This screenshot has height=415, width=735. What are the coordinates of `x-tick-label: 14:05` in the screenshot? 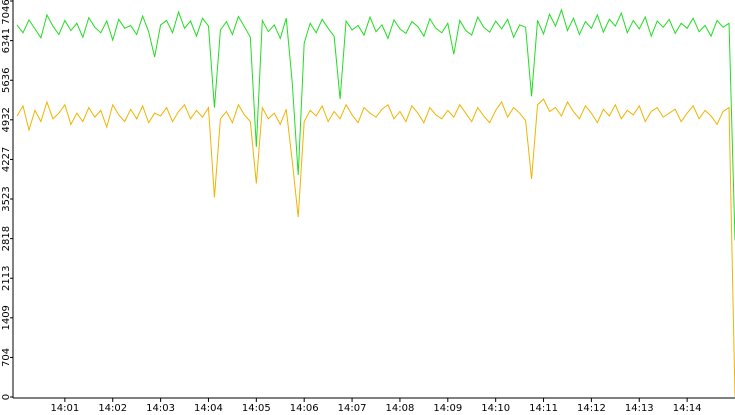 It's located at (256, 408).